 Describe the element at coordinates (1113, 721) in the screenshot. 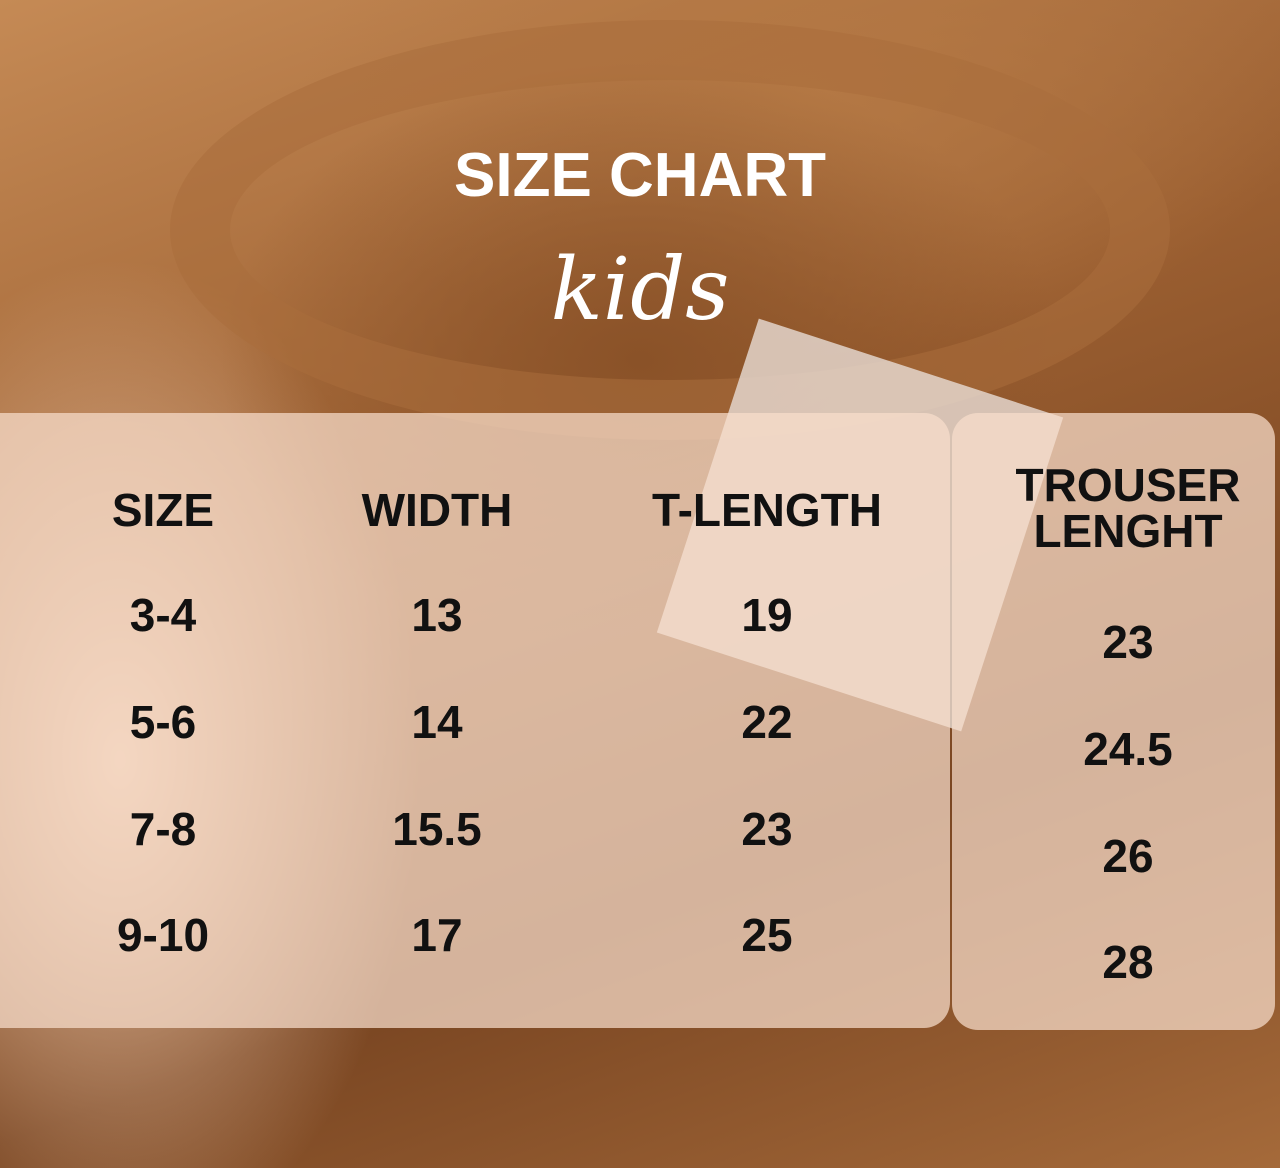

I see `trouser-table-panel` at that location.